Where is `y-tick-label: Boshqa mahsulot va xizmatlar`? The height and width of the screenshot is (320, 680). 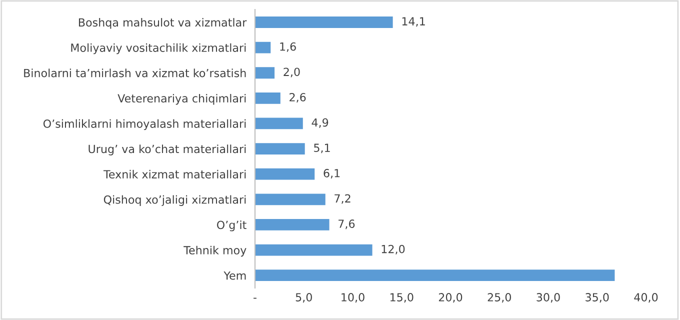
y-tick-label: Boshqa mahsulot va xizmatlar is located at coordinates (162, 23).